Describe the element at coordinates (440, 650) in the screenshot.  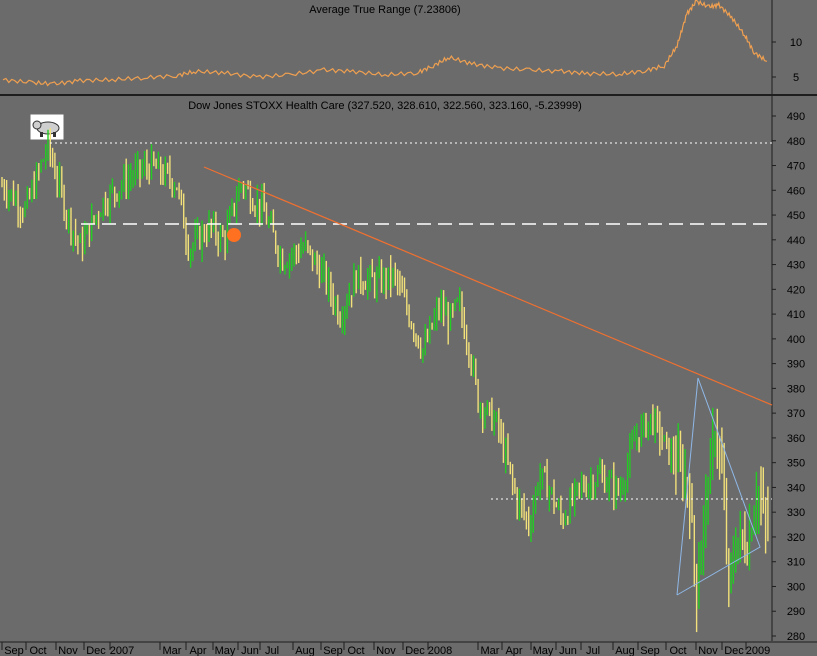
I see `x-tick-label: 2008` at that location.